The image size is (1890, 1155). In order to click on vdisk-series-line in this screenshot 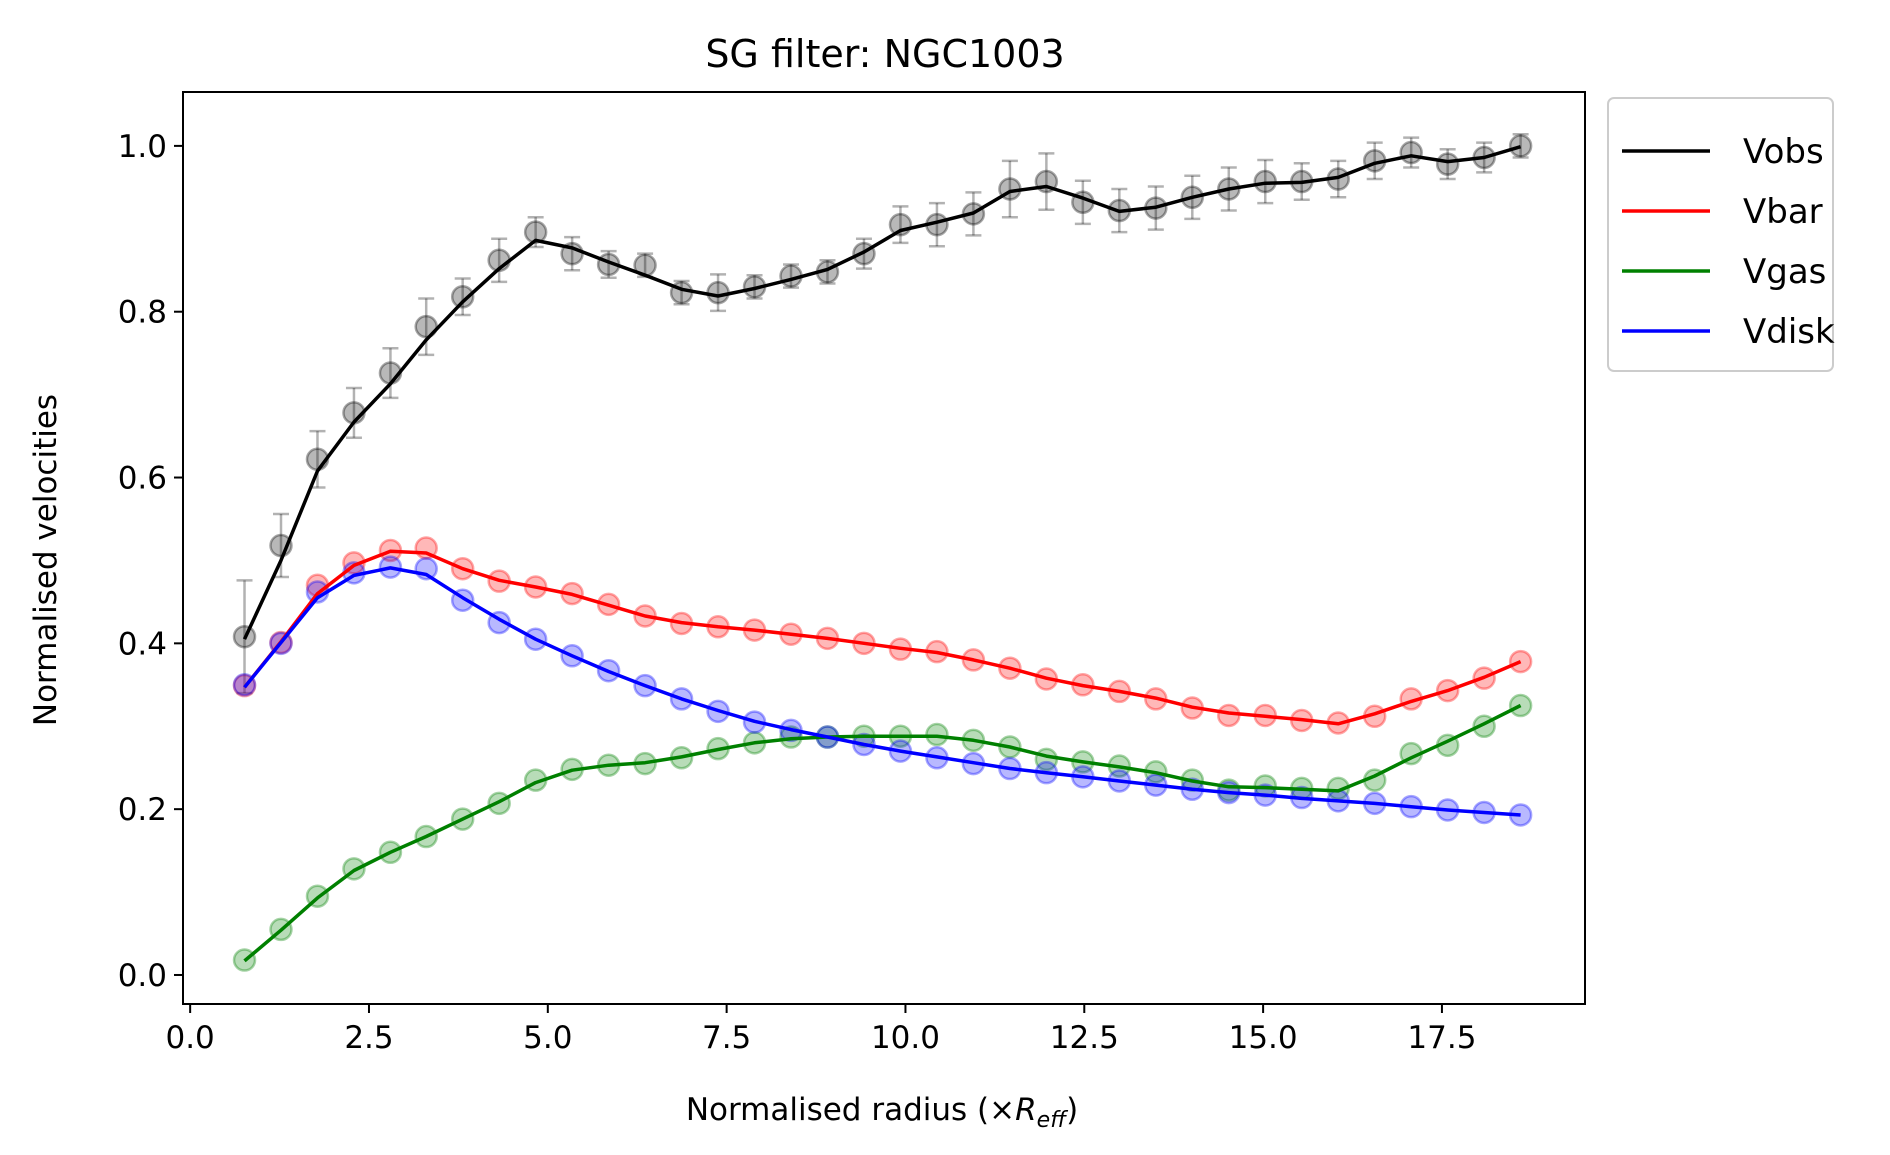, I will do `click(882, 691)`.